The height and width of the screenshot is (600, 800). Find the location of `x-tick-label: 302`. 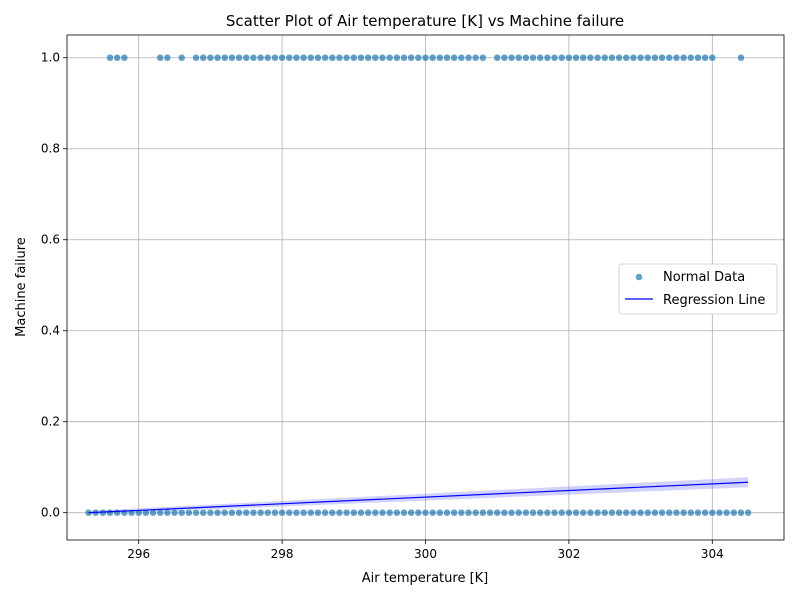

x-tick-label: 302 is located at coordinates (568, 554).